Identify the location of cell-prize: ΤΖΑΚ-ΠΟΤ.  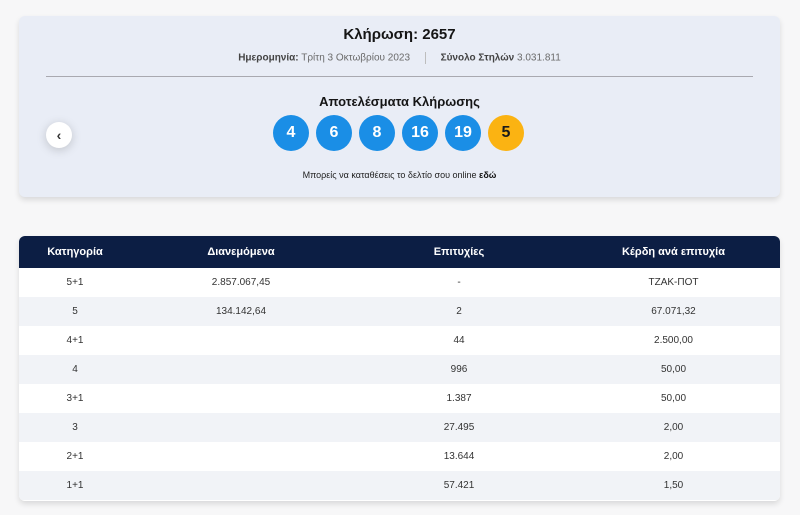
(673, 282).